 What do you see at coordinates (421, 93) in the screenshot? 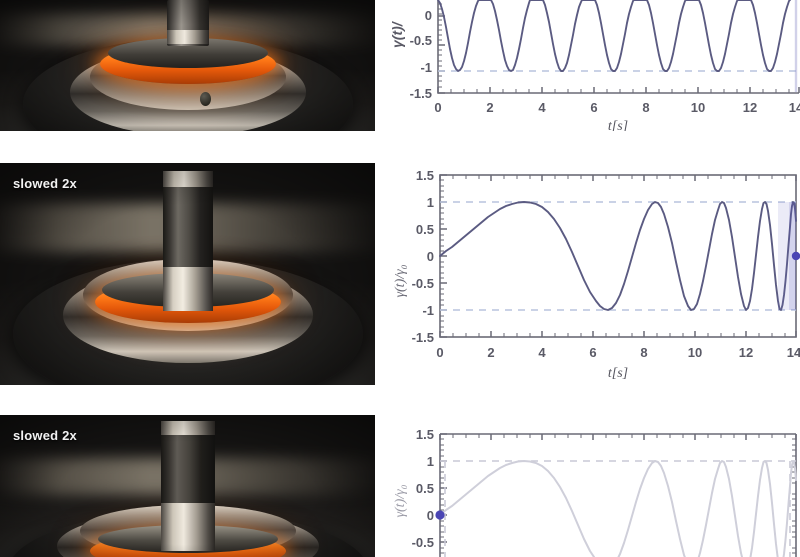
I see `chart-1-ytick-n15: -1.5` at bounding box center [421, 93].